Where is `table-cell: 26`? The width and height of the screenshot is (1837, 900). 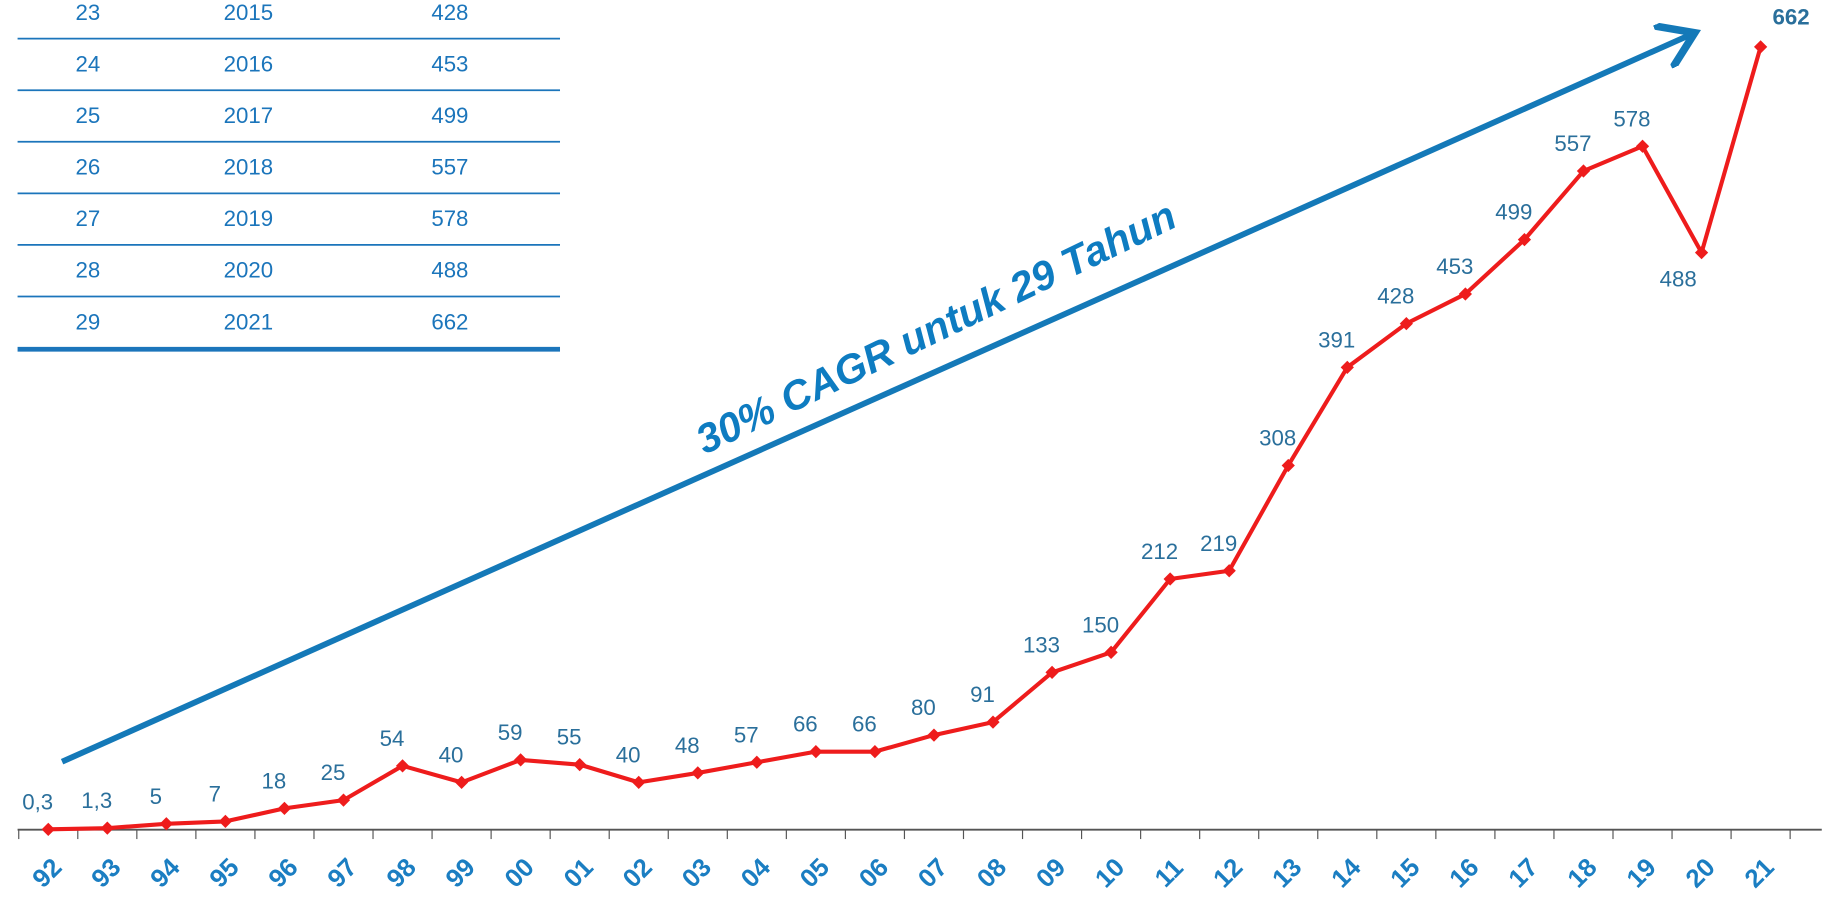
table-cell: 26 is located at coordinates (87, 167).